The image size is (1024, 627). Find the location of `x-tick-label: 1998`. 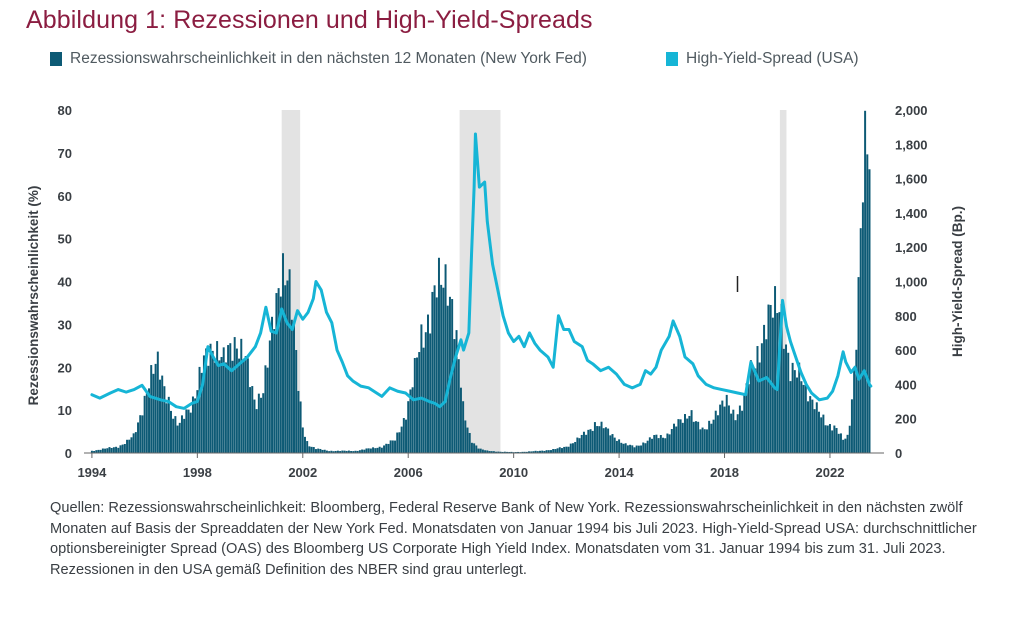

x-tick-label: 1998 is located at coordinates (197, 472).